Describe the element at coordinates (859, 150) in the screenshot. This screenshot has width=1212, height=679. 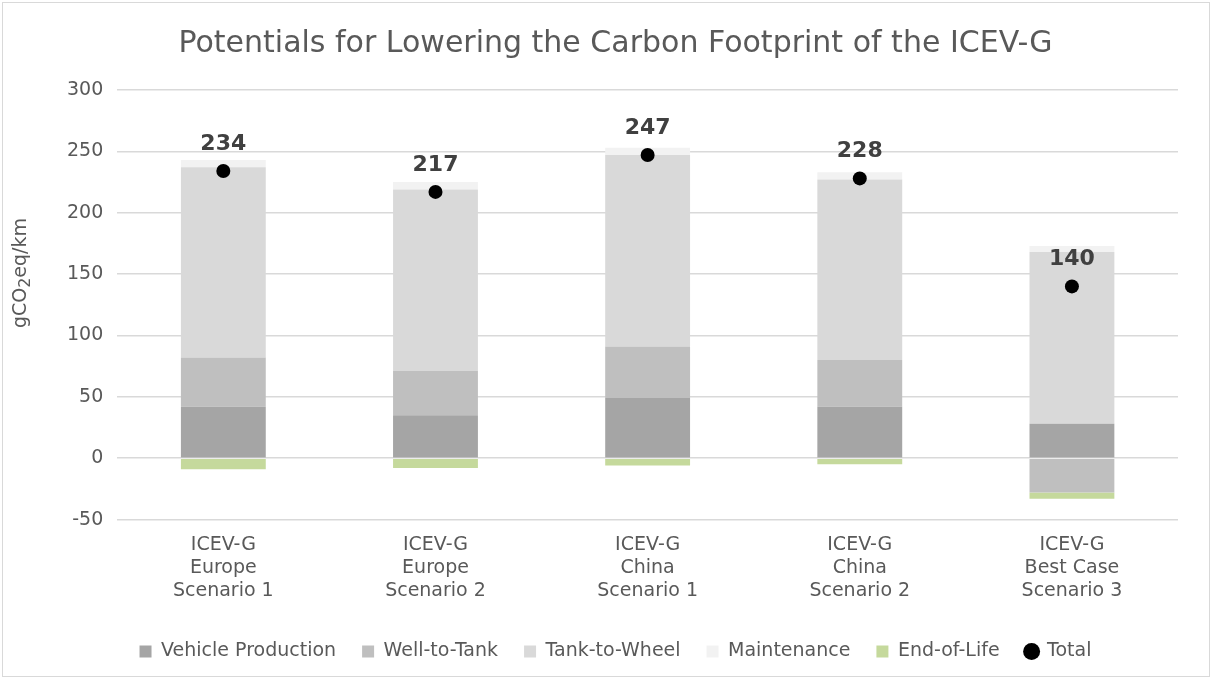
I see `data-label: 228` at that location.